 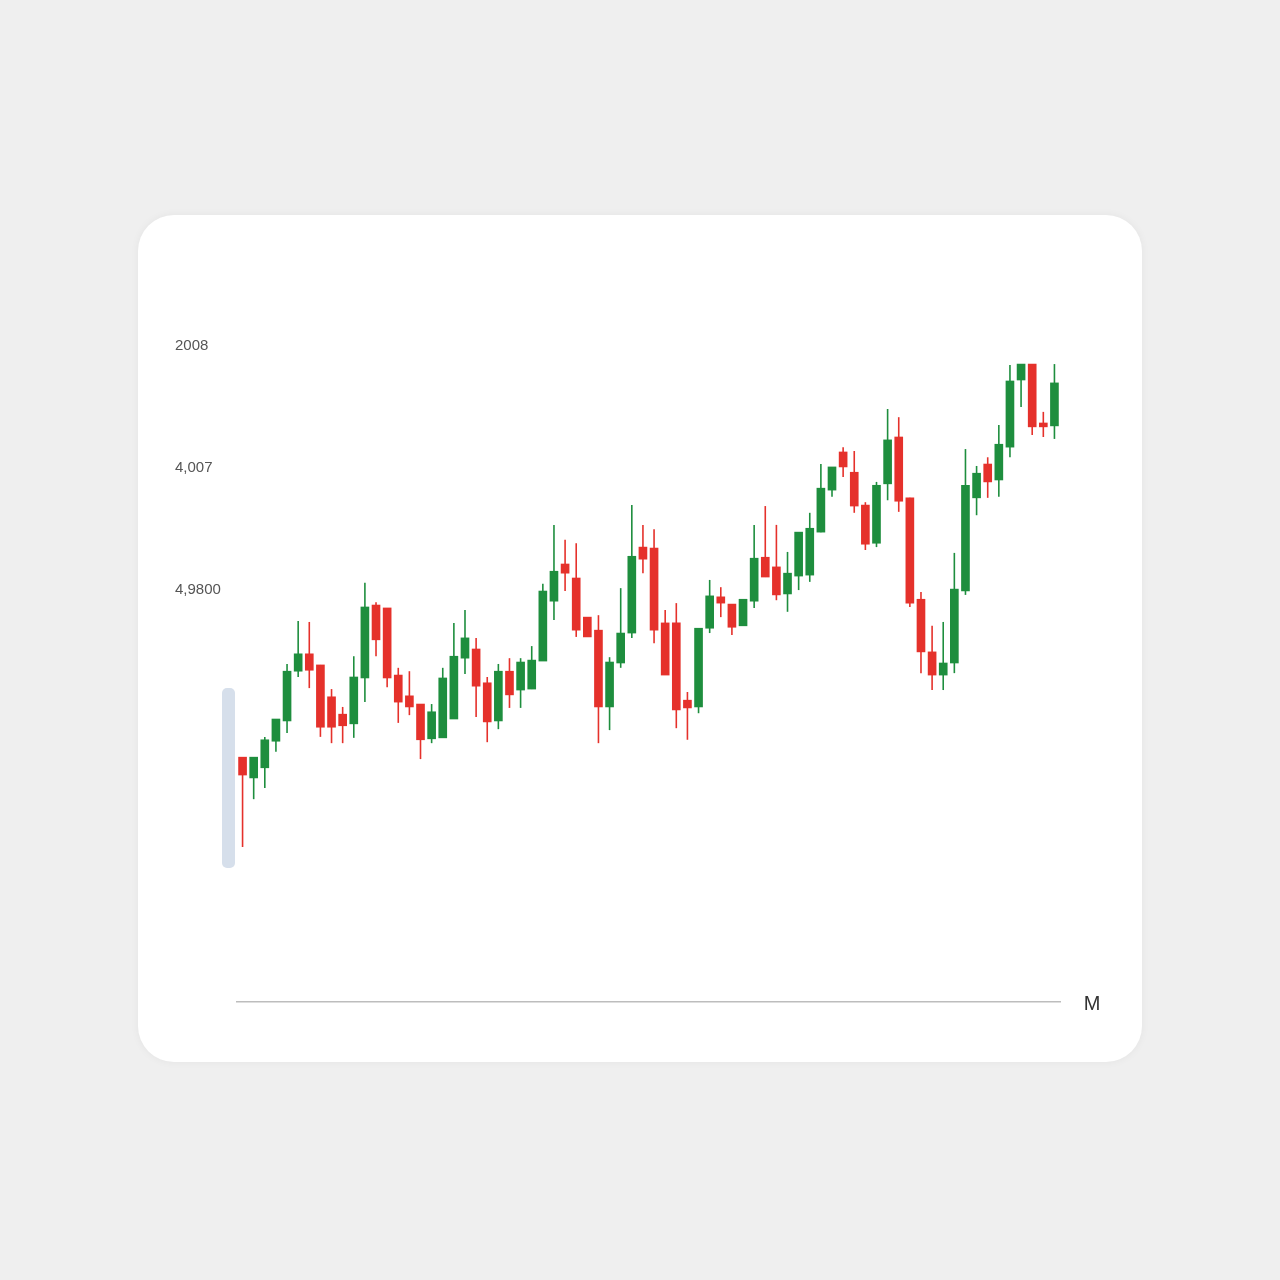 I want to click on text: 4,007, so click(x=194, y=467).